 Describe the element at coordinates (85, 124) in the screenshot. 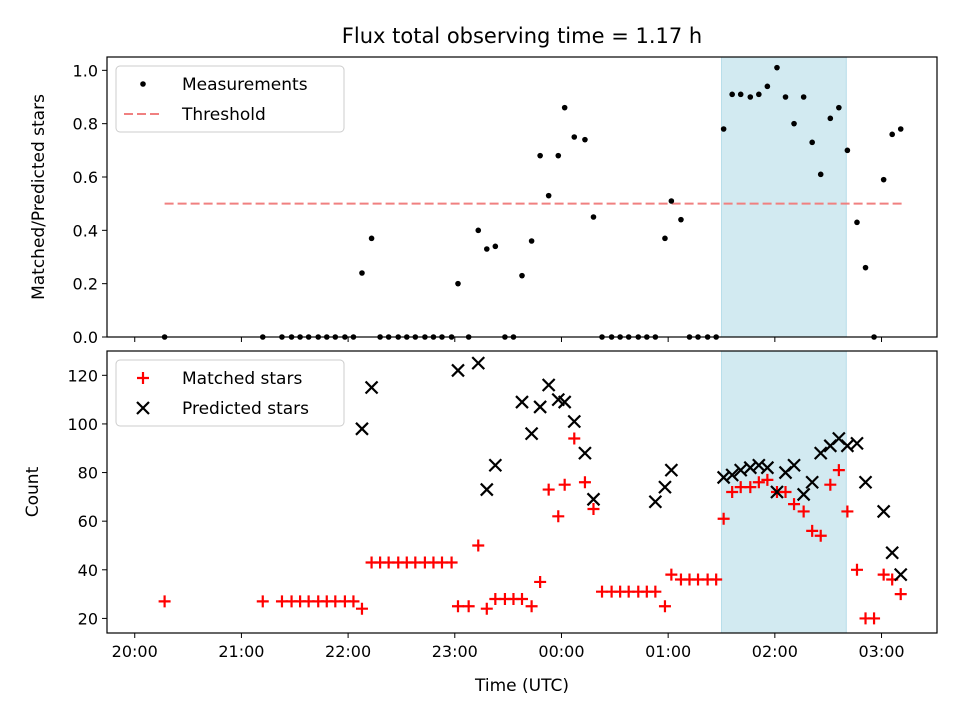

I see `top-y-tick-label: 0.8` at that location.